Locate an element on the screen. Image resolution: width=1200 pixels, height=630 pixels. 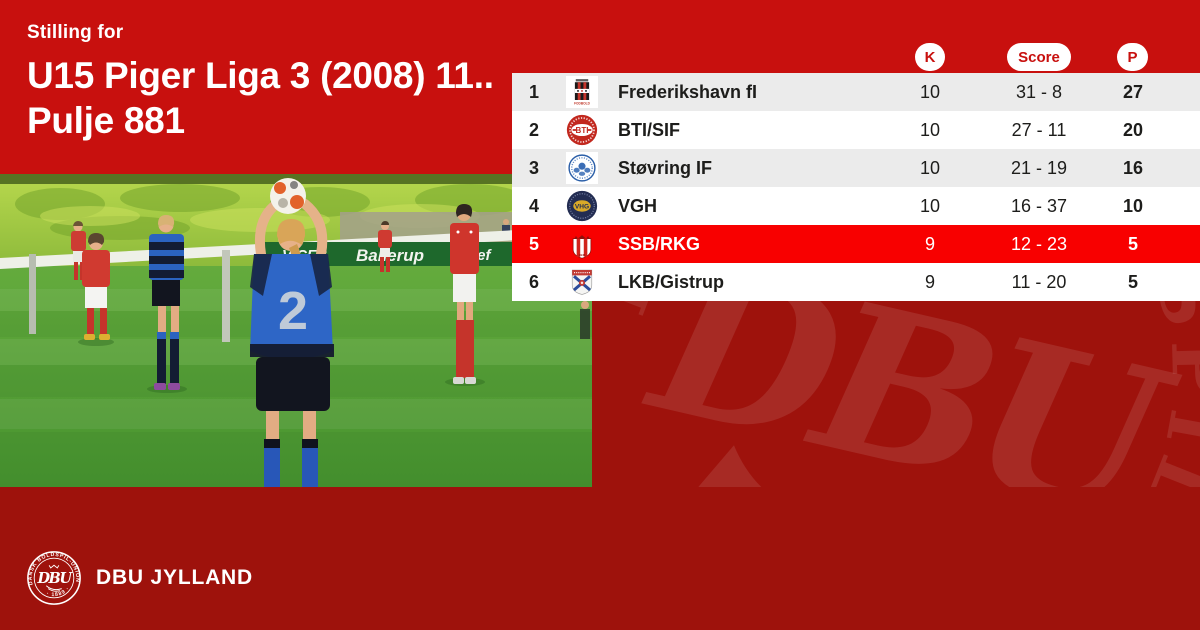
dbu-crest-logo: DANSK BOLDSPIL-UNION · 1889 · DBU is located at coordinates (54, 578).